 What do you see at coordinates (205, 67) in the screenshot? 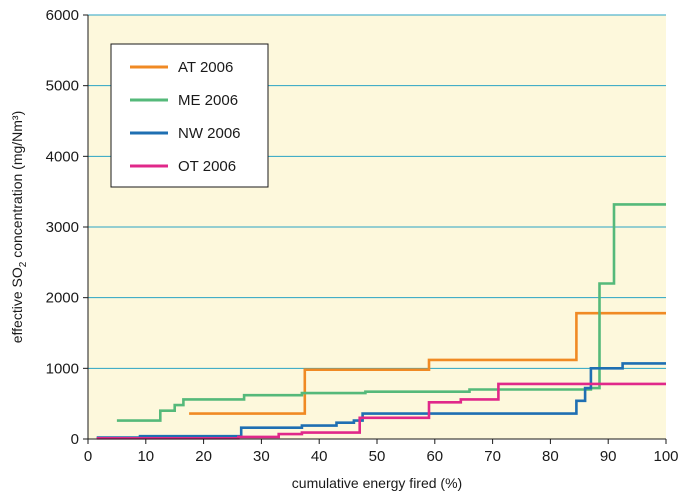
I see `legend-label-at-2006: AT 2006` at bounding box center [205, 67].